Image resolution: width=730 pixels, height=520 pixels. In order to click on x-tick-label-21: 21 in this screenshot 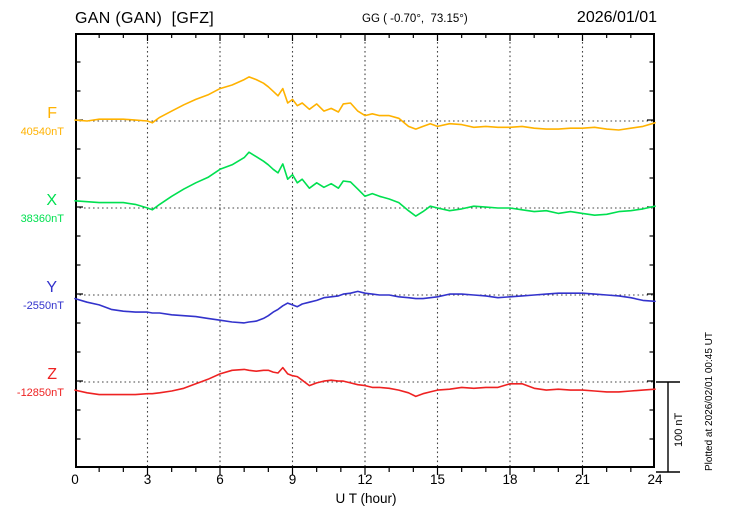, I will do `click(582, 479)`.